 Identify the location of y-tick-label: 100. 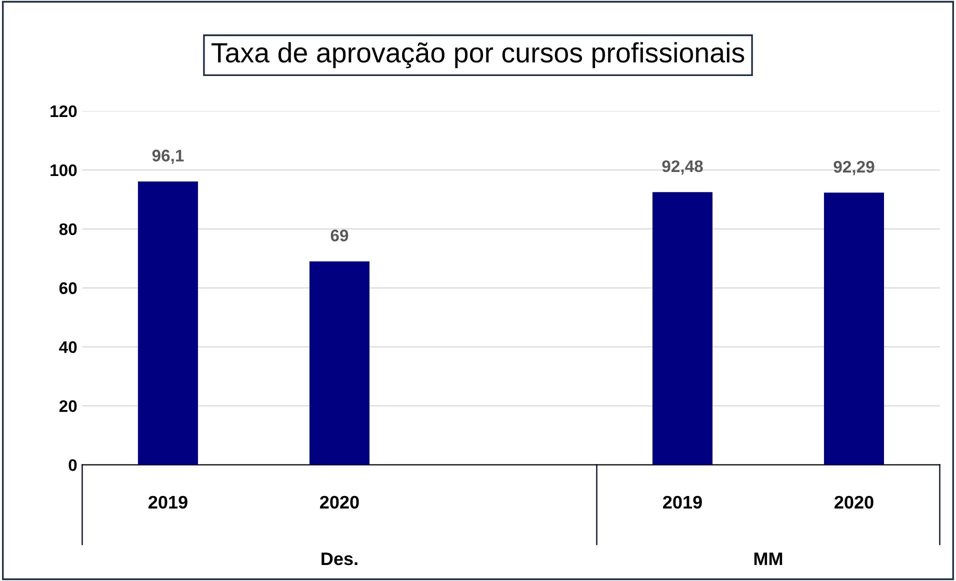
(63, 170).